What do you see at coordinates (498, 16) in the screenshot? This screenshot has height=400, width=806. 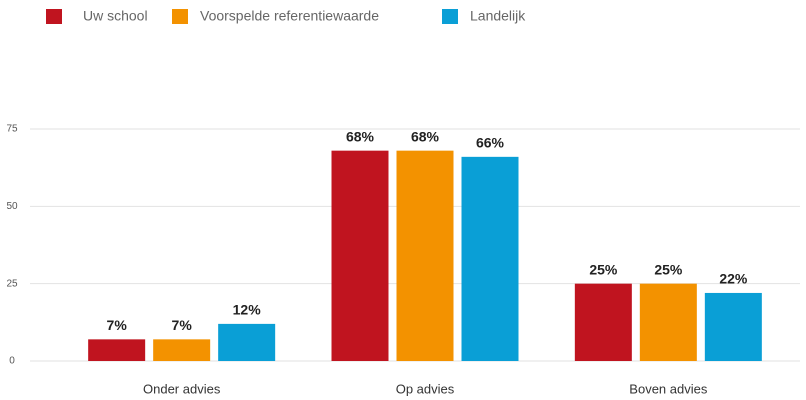 I see `legend-label: Landelijk` at bounding box center [498, 16].